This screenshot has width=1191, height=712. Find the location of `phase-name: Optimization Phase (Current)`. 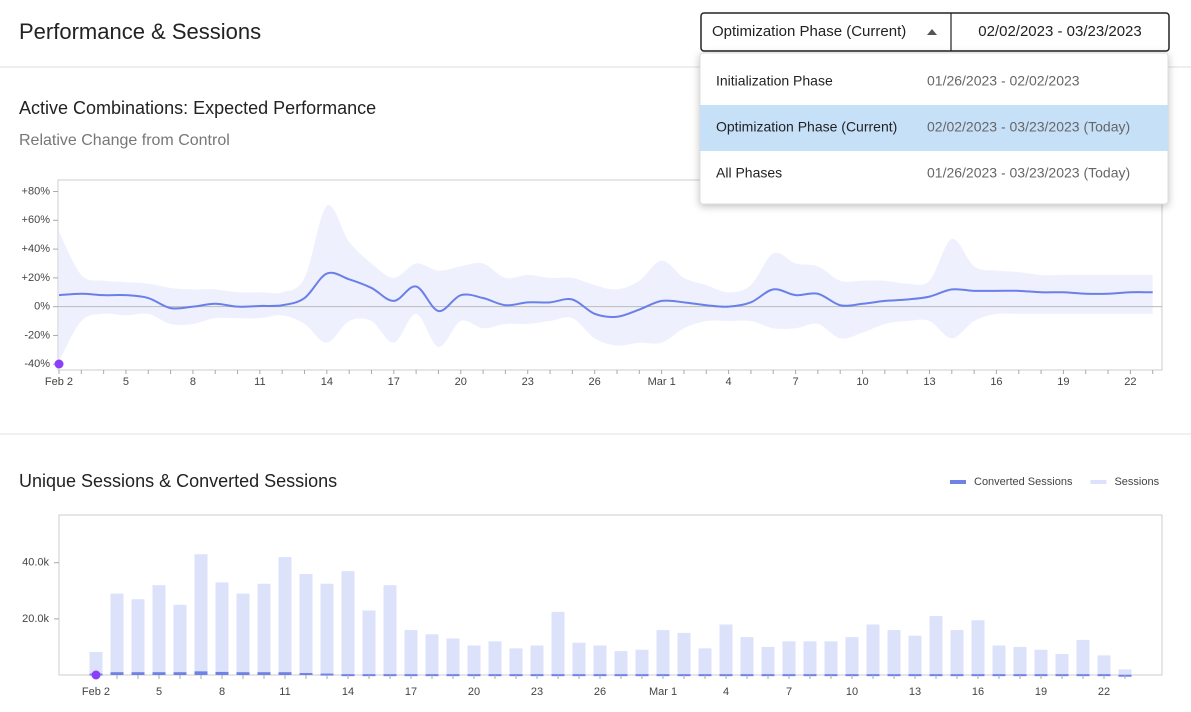

phase-name: Optimization Phase (Current) is located at coordinates (806, 127).